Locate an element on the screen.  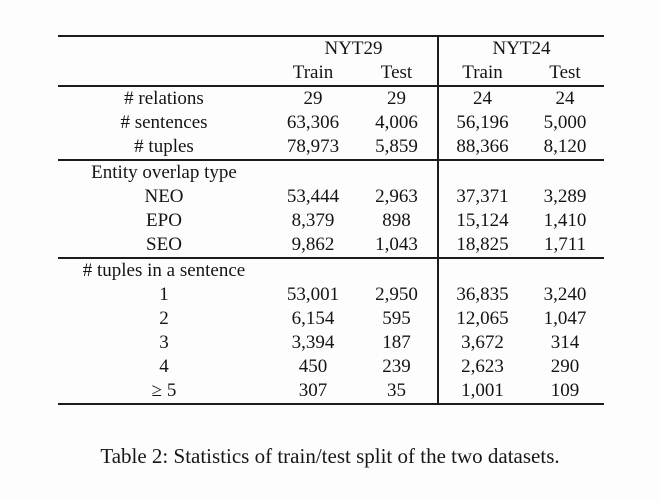
cell-value: 88,366 is located at coordinates (481, 147).